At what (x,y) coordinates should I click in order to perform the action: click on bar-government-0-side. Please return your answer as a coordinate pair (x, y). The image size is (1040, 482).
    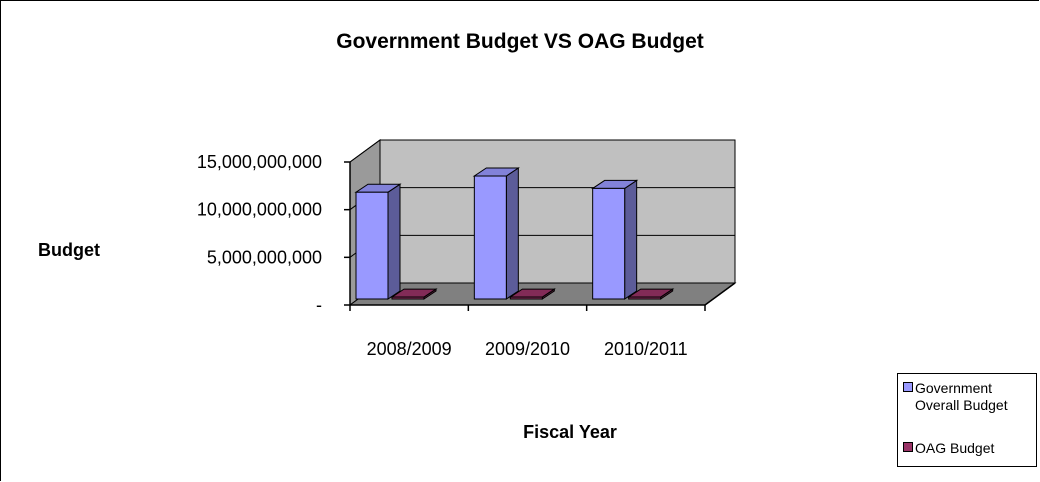
    Looking at the image, I should click on (394, 241).